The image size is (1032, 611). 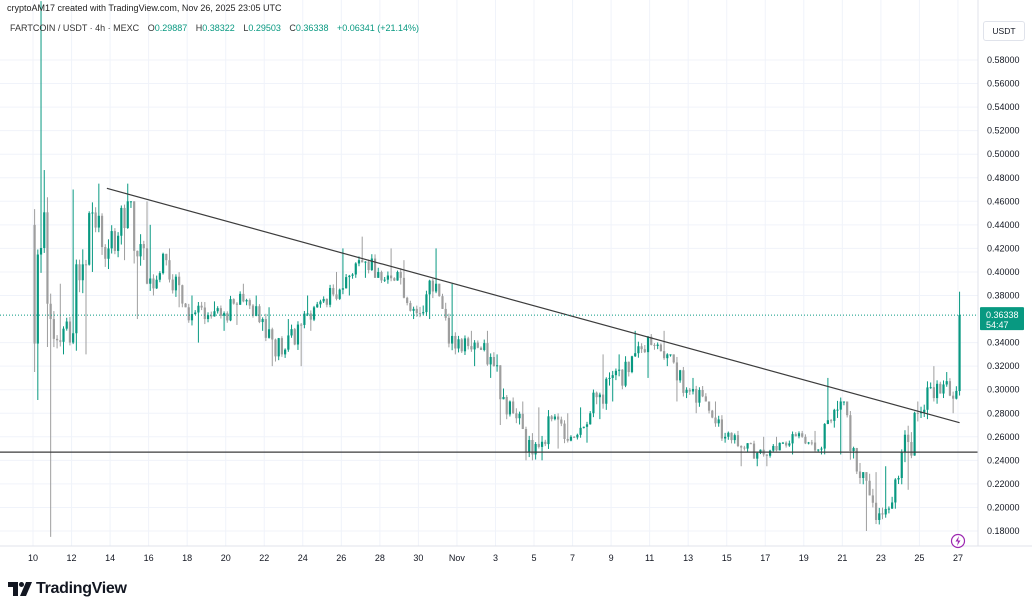 What do you see at coordinates (1003, 272) in the screenshot?
I see `price-tick: 0.40000` at bounding box center [1003, 272].